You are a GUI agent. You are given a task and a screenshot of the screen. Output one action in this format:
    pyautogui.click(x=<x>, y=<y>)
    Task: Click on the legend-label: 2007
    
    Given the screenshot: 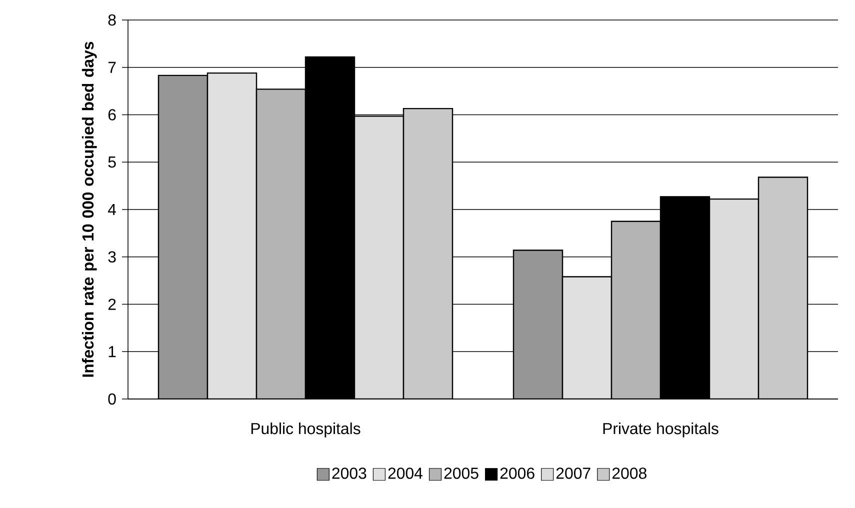 What is the action you would take?
    pyautogui.click(x=573, y=473)
    